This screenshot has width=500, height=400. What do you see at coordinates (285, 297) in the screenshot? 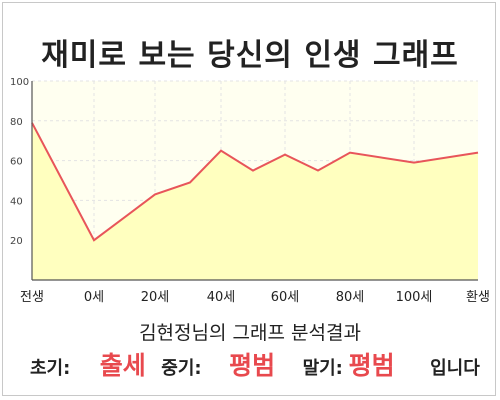
I see `x-tick-label: 60세` at bounding box center [285, 297].